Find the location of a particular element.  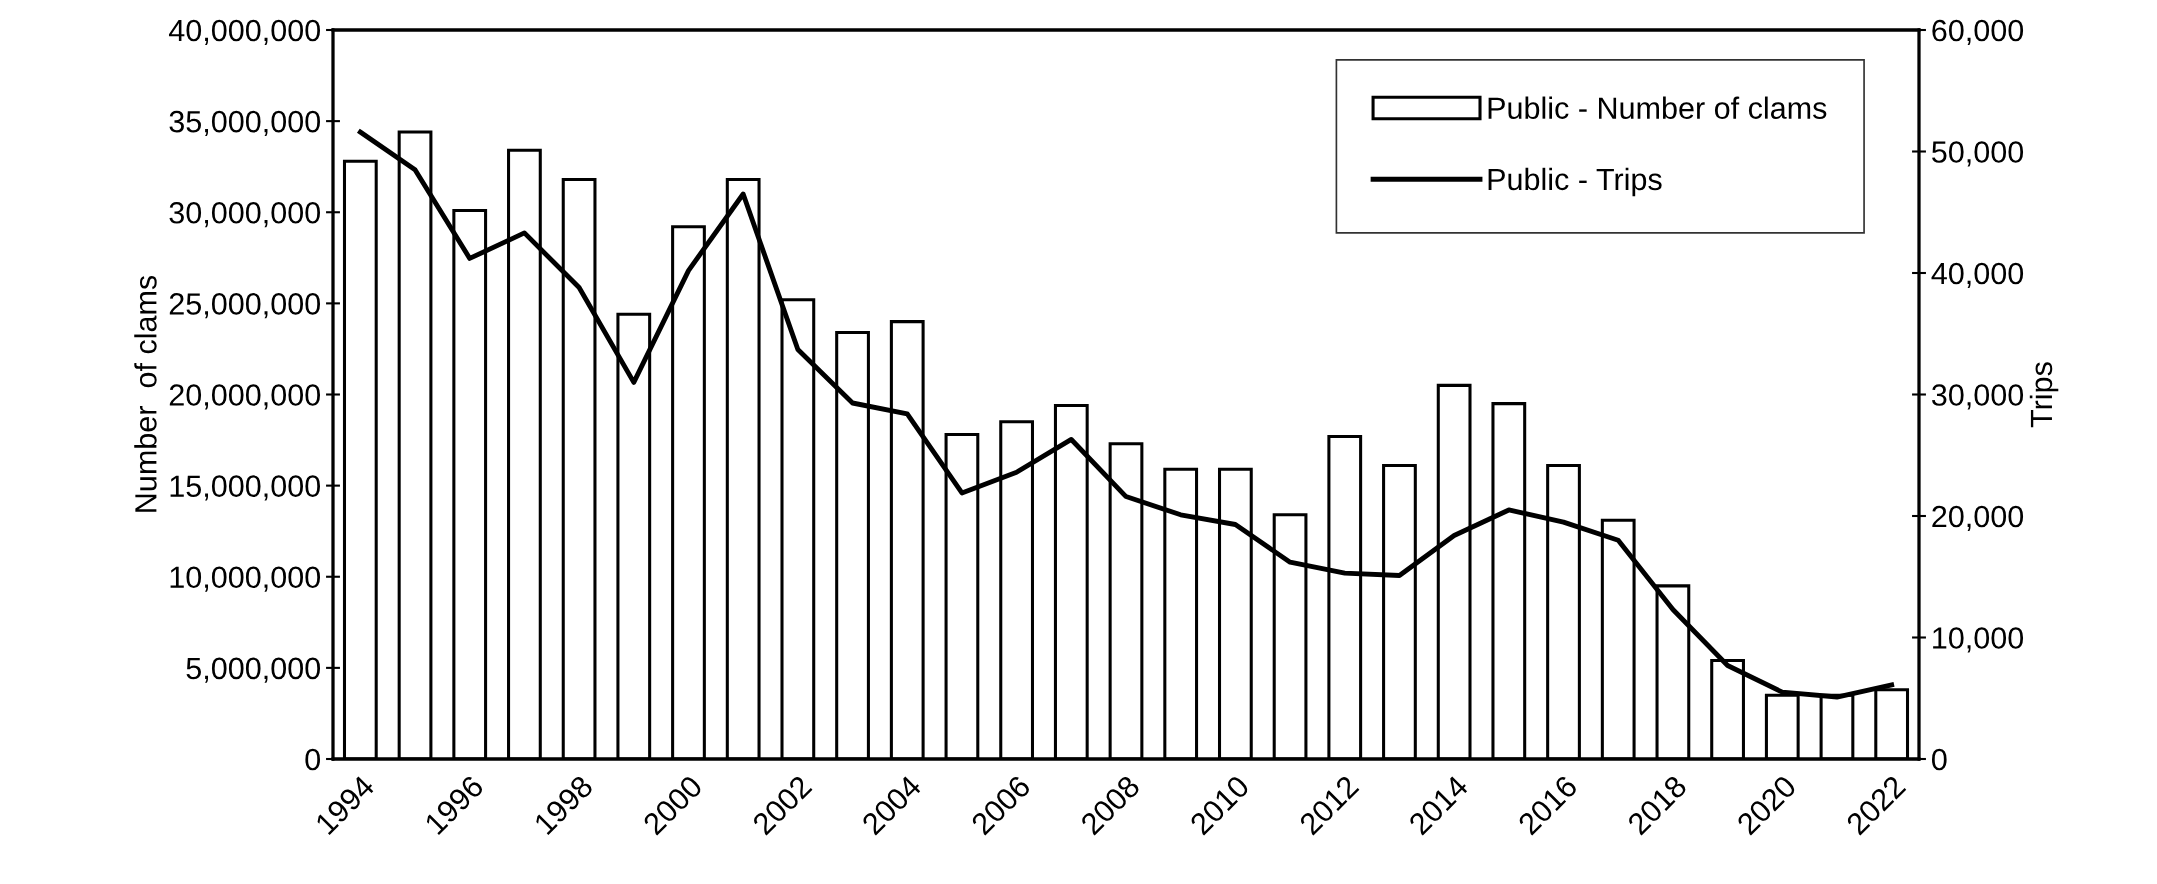

y-tick-label: 40,000,000 is located at coordinates (244, 32).